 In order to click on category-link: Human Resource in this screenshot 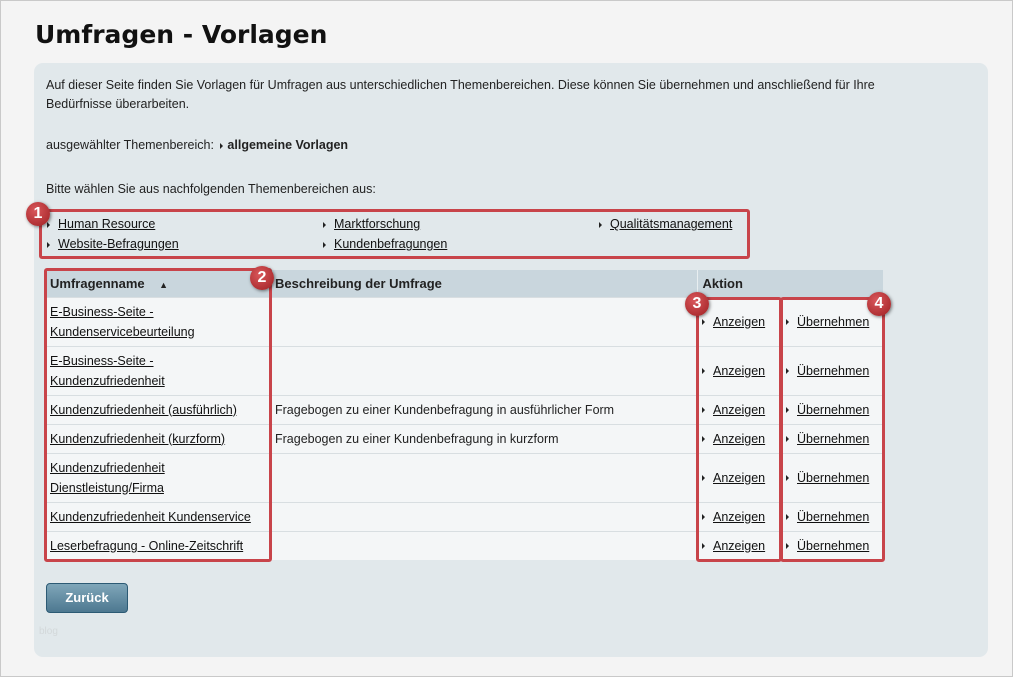, I will do `click(107, 224)`.